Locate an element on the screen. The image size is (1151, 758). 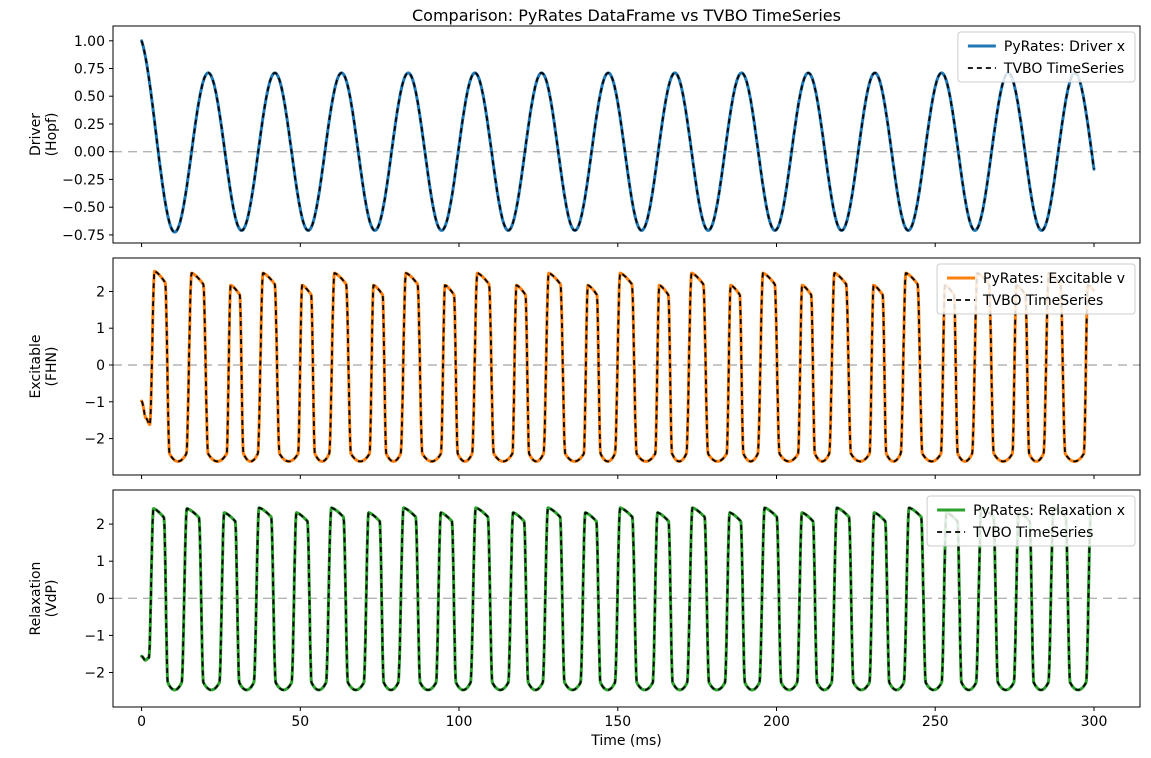
y-tick-label: −0.75 is located at coordinates (83, 236).